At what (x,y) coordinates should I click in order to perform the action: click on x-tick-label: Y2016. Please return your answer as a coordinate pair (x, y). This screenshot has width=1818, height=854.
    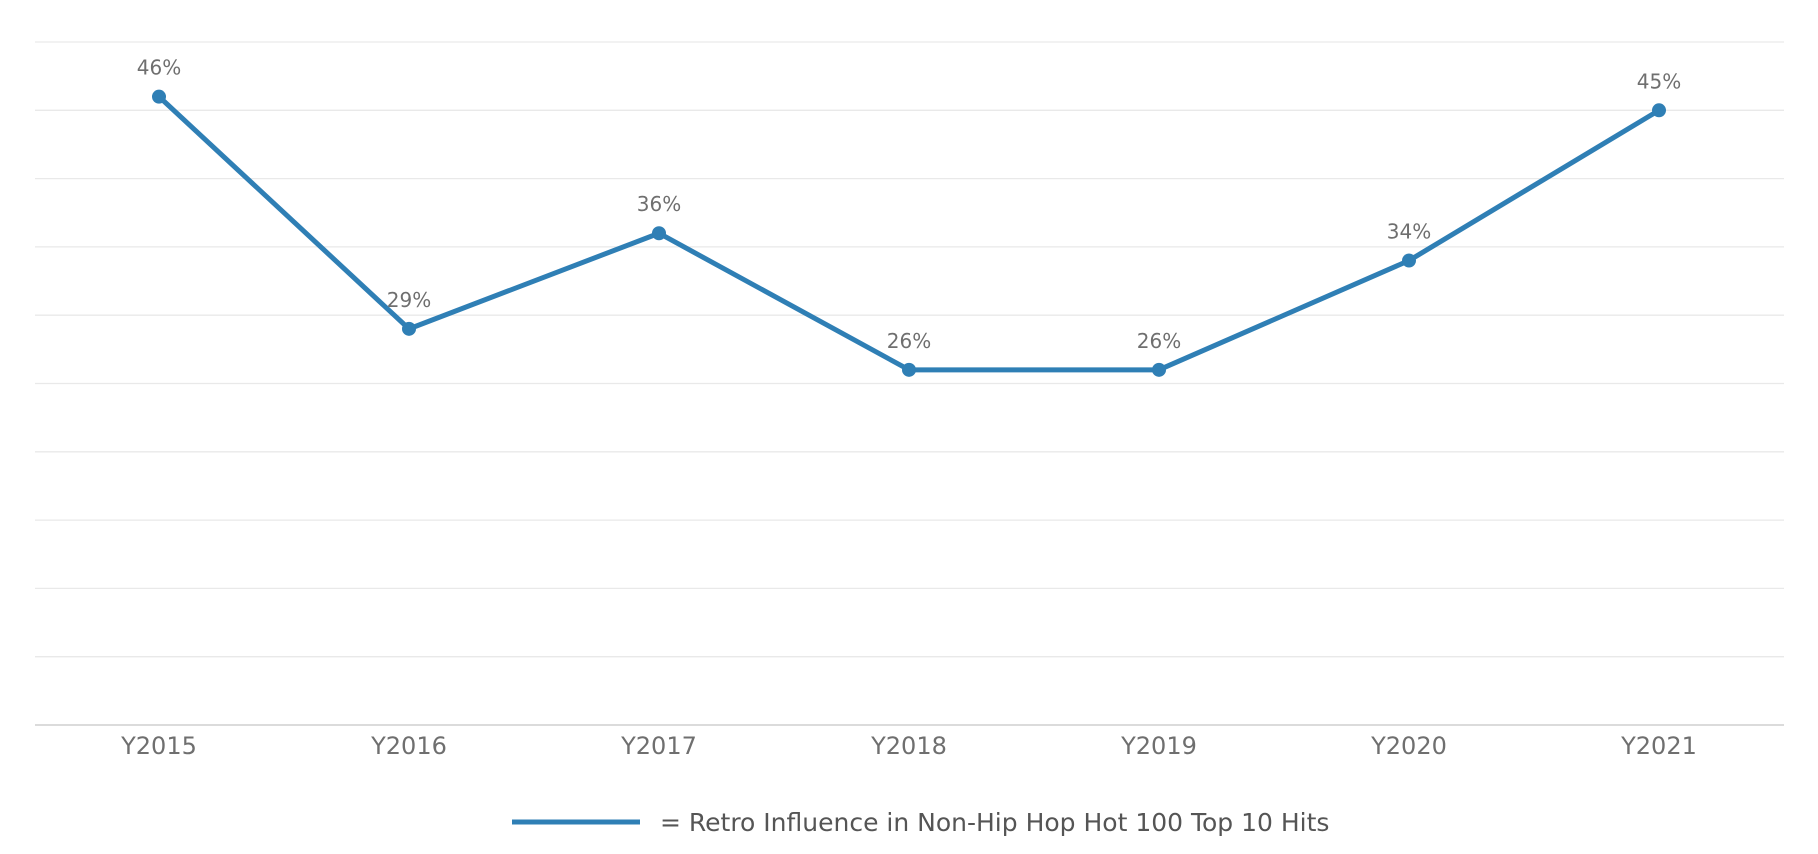
    Looking at the image, I should click on (408, 746).